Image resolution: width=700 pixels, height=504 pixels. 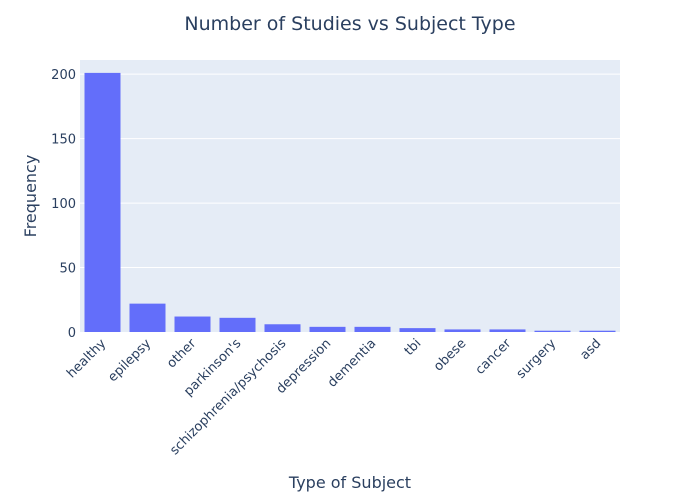 What do you see at coordinates (507, 330) in the screenshot?
I see `bar-cancer` at bounding box center [507, 330].